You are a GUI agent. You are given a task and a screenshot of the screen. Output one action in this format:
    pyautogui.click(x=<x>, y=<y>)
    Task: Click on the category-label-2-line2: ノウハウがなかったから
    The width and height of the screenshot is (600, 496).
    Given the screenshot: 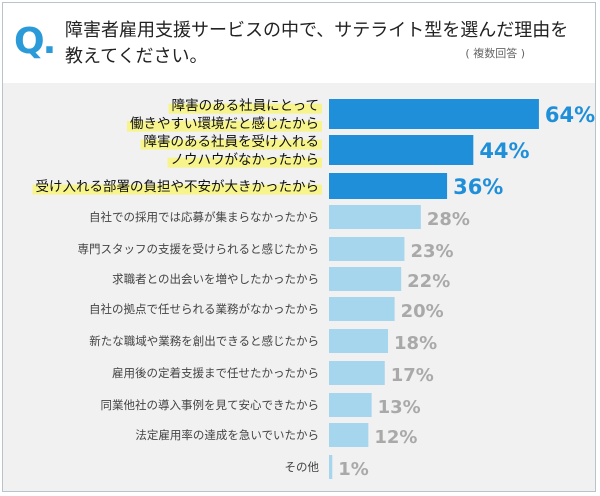 What is the action you would take?
    pyautogui.click(x=245, y=160)
    